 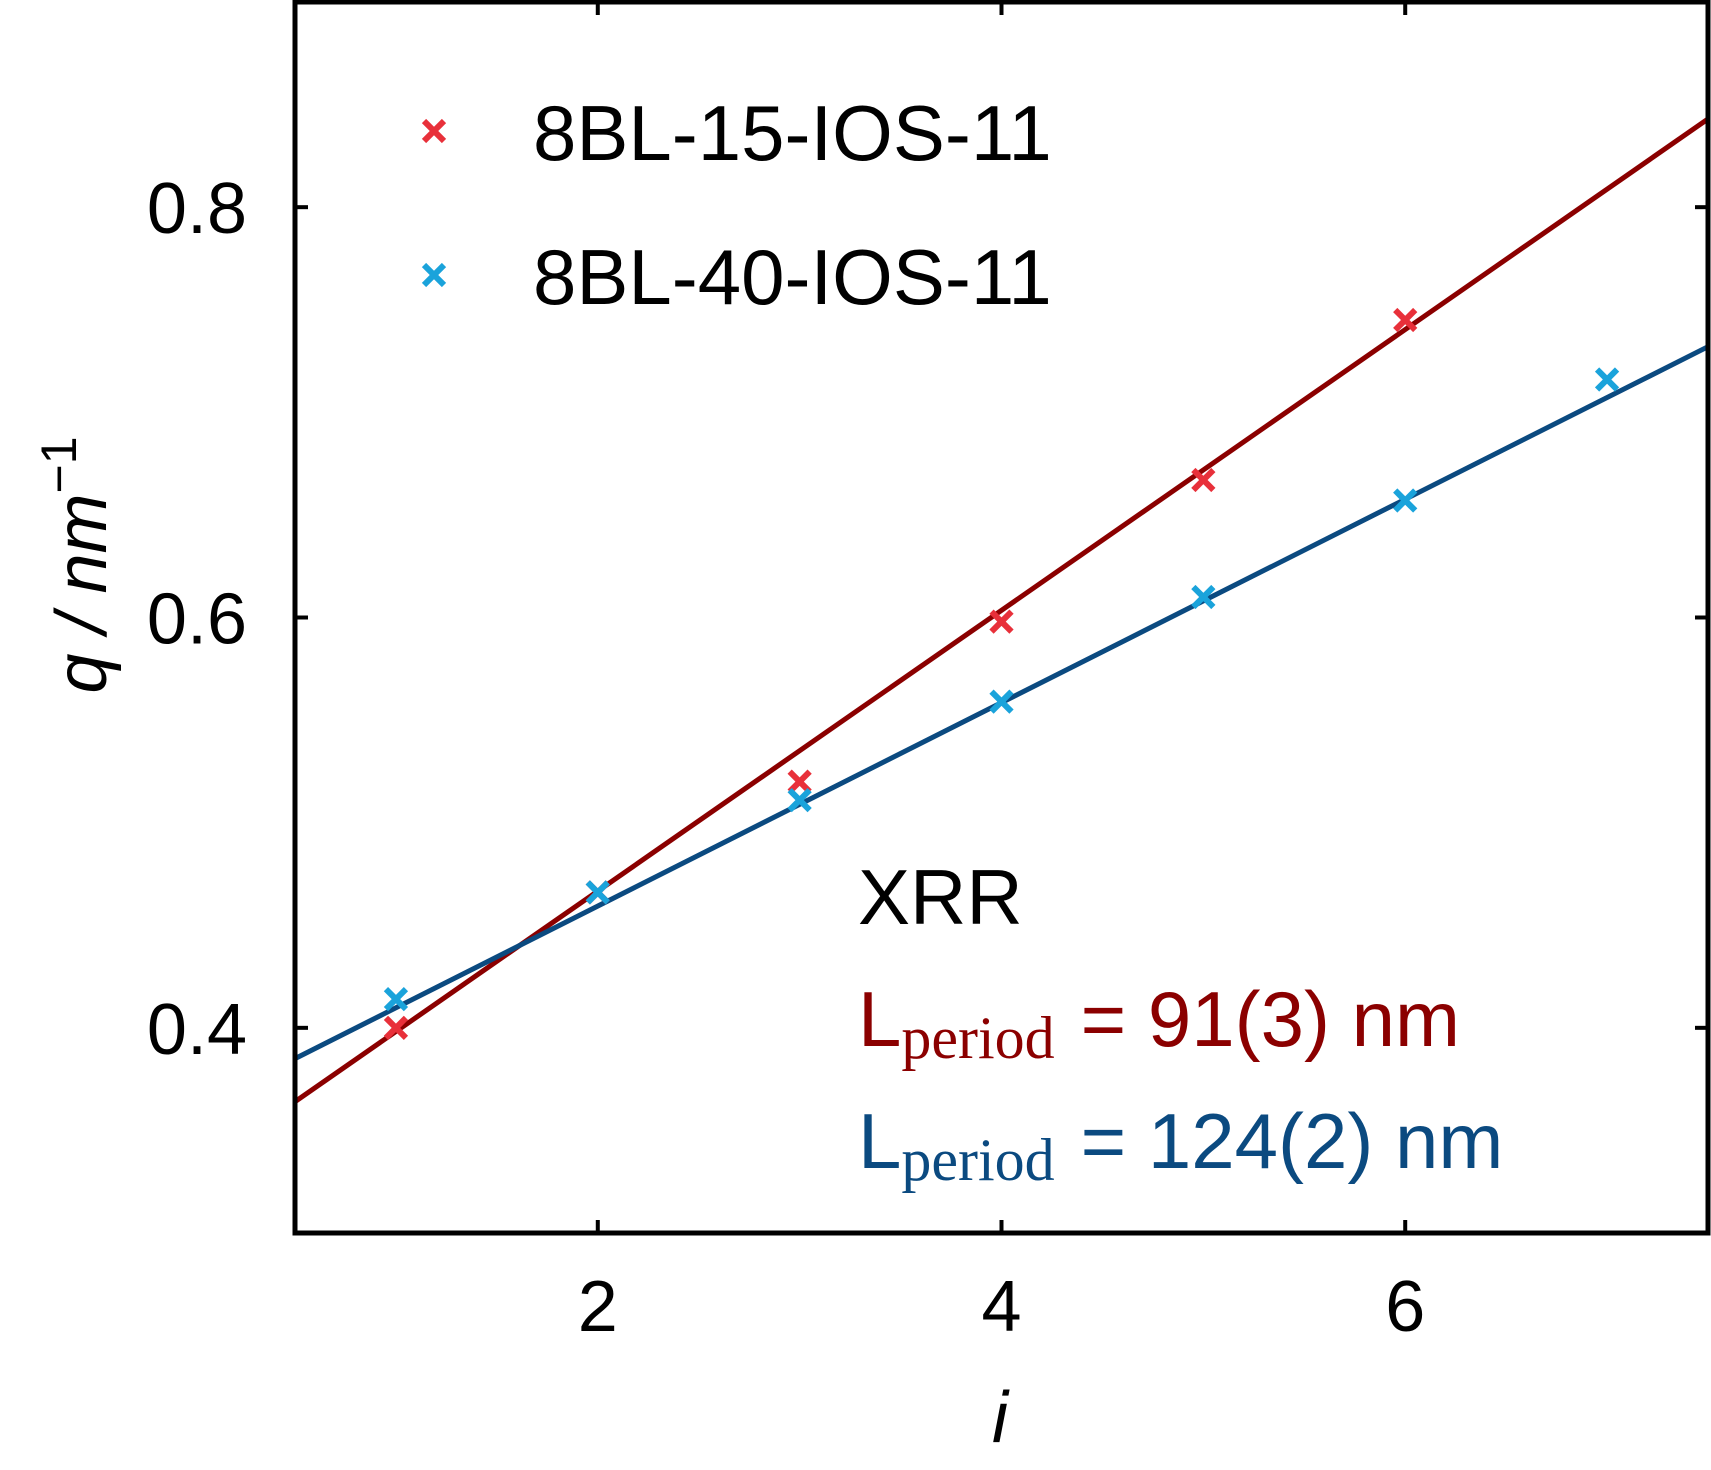 What do you see at coordinates (197, 1030) in the screenshot?
I see `y-tick-label: 0.4` at bounding box center [197, 1030].